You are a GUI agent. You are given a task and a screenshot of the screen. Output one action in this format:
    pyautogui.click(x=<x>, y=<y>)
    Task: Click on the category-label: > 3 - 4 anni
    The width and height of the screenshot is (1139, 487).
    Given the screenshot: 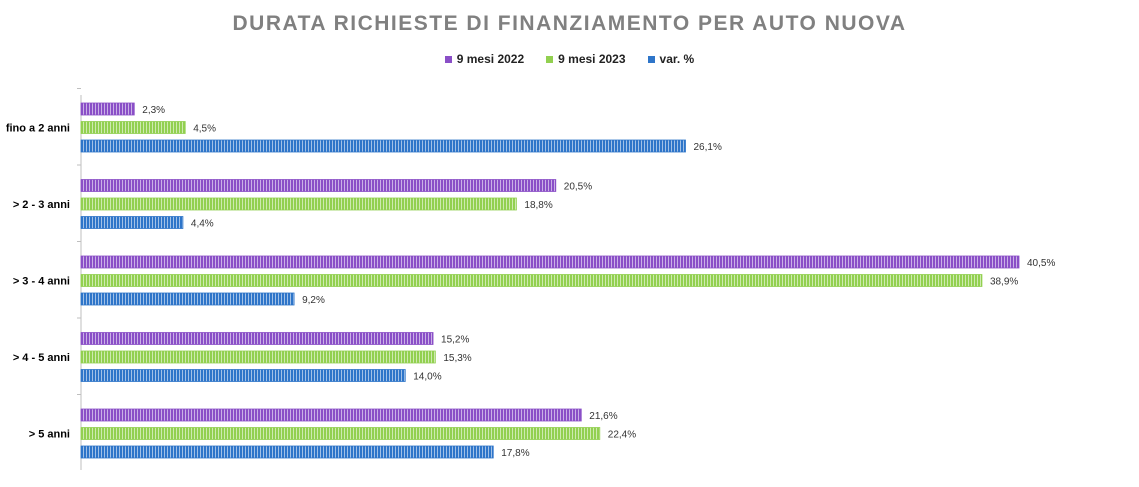 What is the action you would take?
    pyautogui.click(x=41, y=282)
    